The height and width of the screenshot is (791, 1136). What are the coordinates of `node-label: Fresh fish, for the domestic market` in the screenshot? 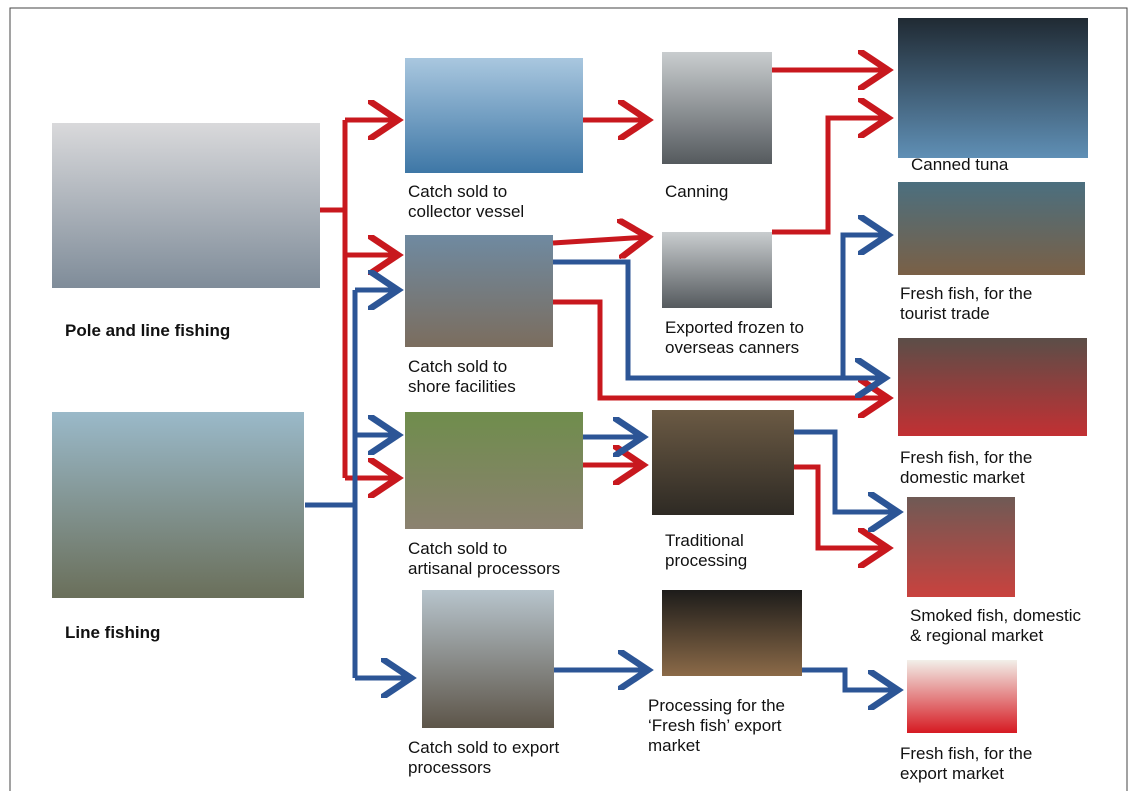 It's located at (966, 468).